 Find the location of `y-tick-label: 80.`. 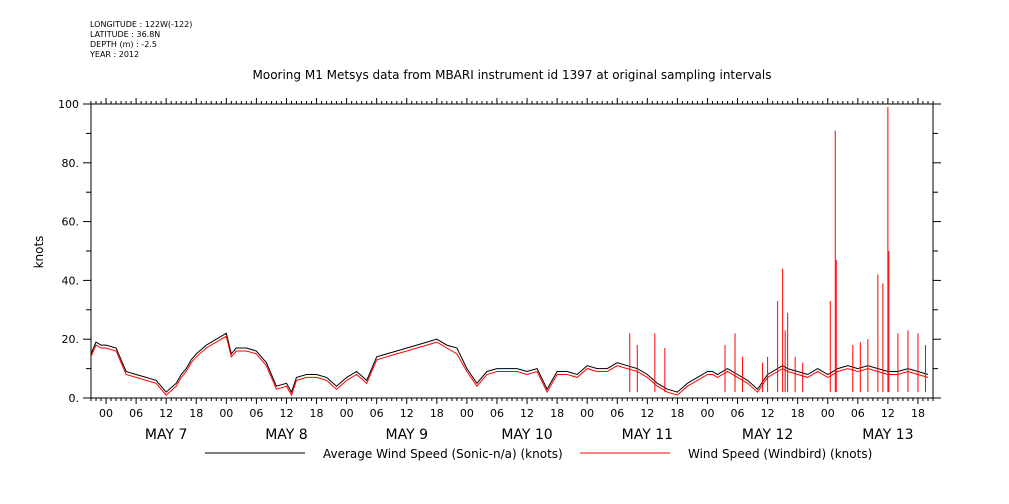

y-tick-label: 80. is located at coordinates (71, 163).